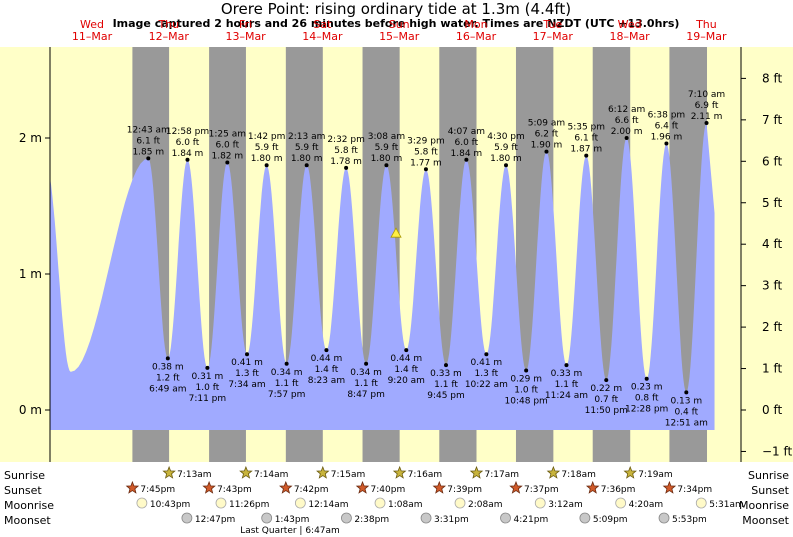 This screenshot has height=537, width=793. What do you see at coordinates (546, 124) in the screenshot?
I see `tide-time-label: 5:09 am` at bounding box center [546, 124].